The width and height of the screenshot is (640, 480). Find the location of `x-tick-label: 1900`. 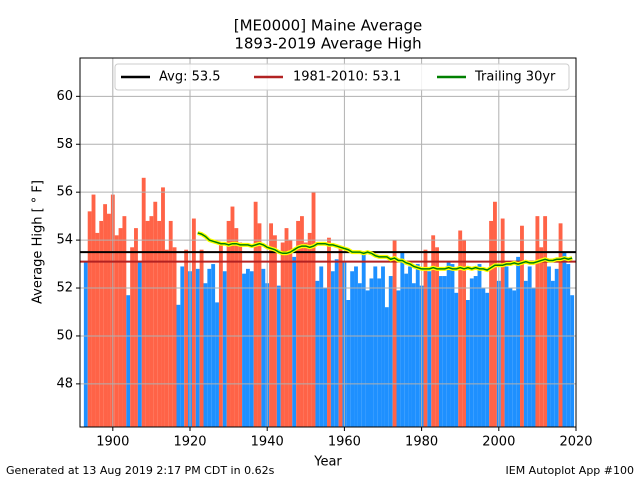

x-tick-label: 1900 is located at coordinates (112, 442).